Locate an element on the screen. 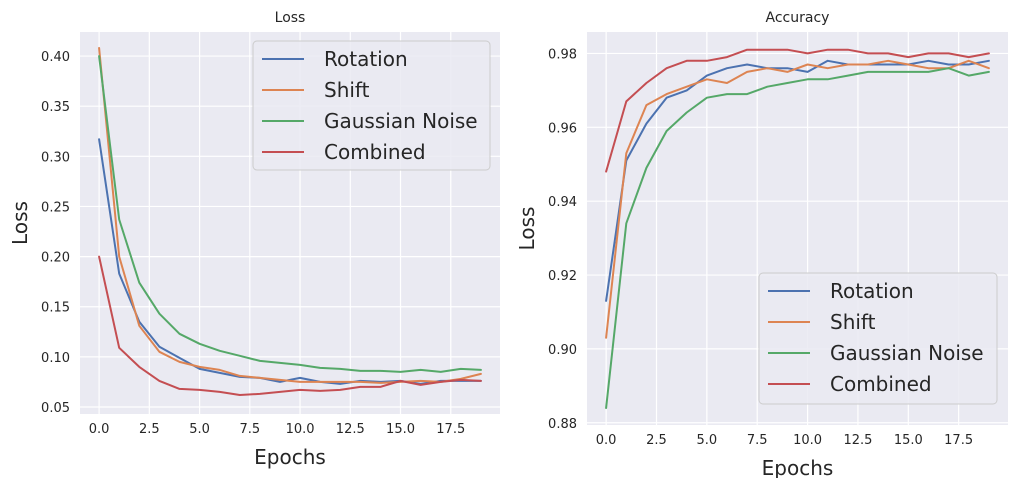 This screenshot has width=1018, height=478. y-tick-label: 0.25 is located at coordinates (55, 207).